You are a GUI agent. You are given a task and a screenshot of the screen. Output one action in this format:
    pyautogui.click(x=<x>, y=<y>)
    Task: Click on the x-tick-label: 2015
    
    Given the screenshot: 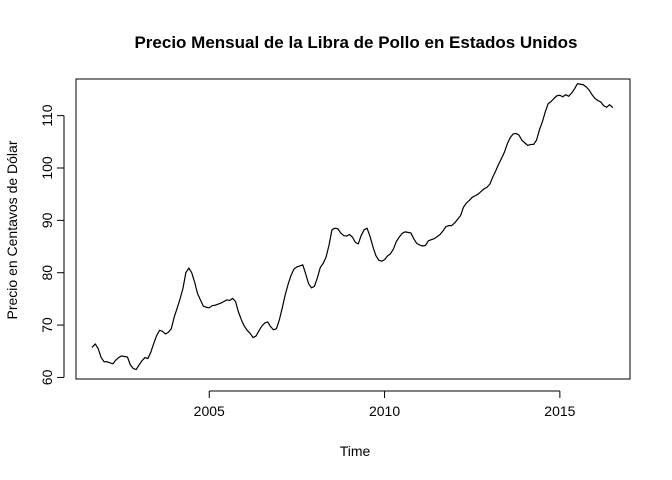 What is the action you would take?
    pyautogui.click(x=559, y=411)
    